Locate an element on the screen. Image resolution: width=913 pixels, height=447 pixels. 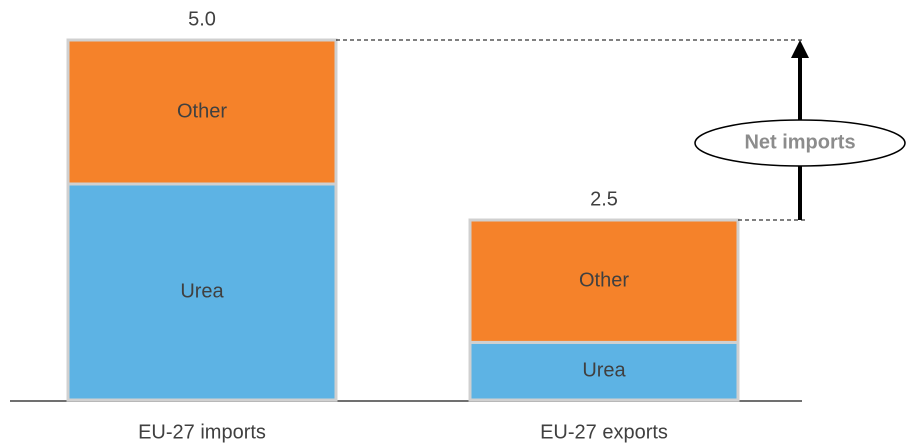
category-label: EU-27 exports is located at coordinates (604, 432).